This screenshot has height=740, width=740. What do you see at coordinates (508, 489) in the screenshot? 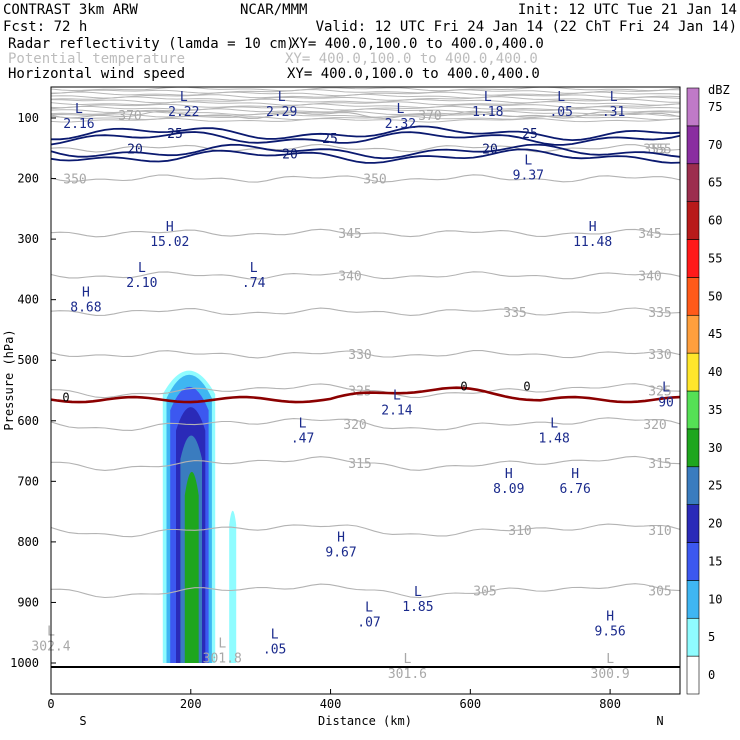
I see `wind-extremum-value: 8.09` at bounding box center [508, 489].